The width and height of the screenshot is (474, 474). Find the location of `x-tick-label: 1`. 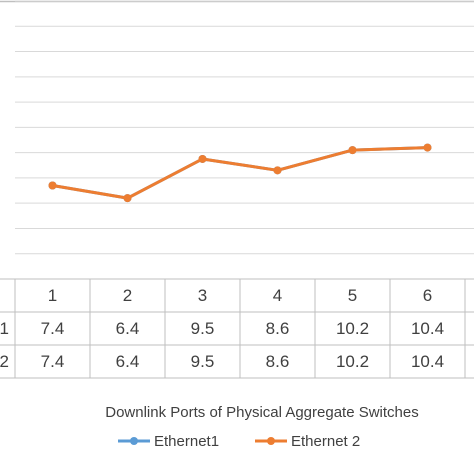

x-tick-label: 1 is located at coordinates (52, 295).